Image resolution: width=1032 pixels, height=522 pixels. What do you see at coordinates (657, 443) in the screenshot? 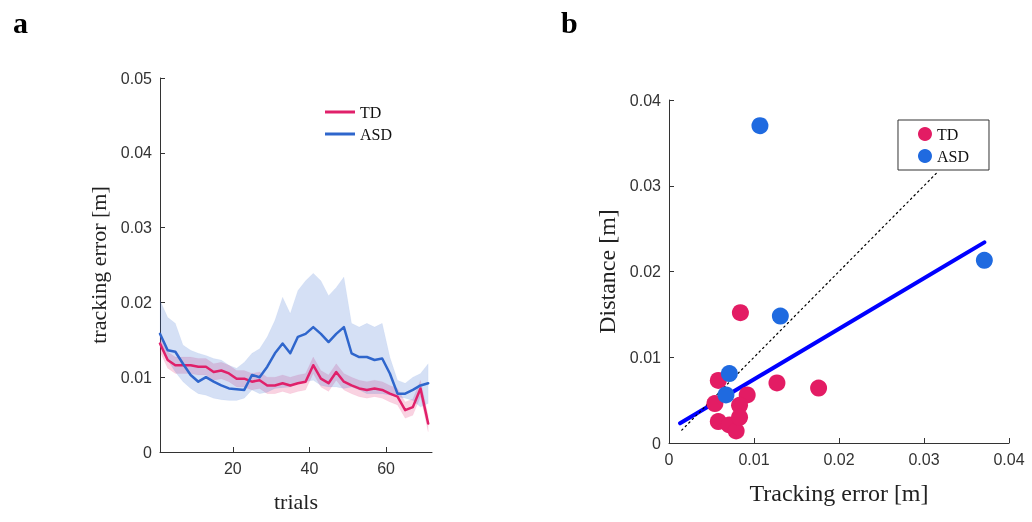
I see `y-tick-label: 0` at bounding box center [657, 443].